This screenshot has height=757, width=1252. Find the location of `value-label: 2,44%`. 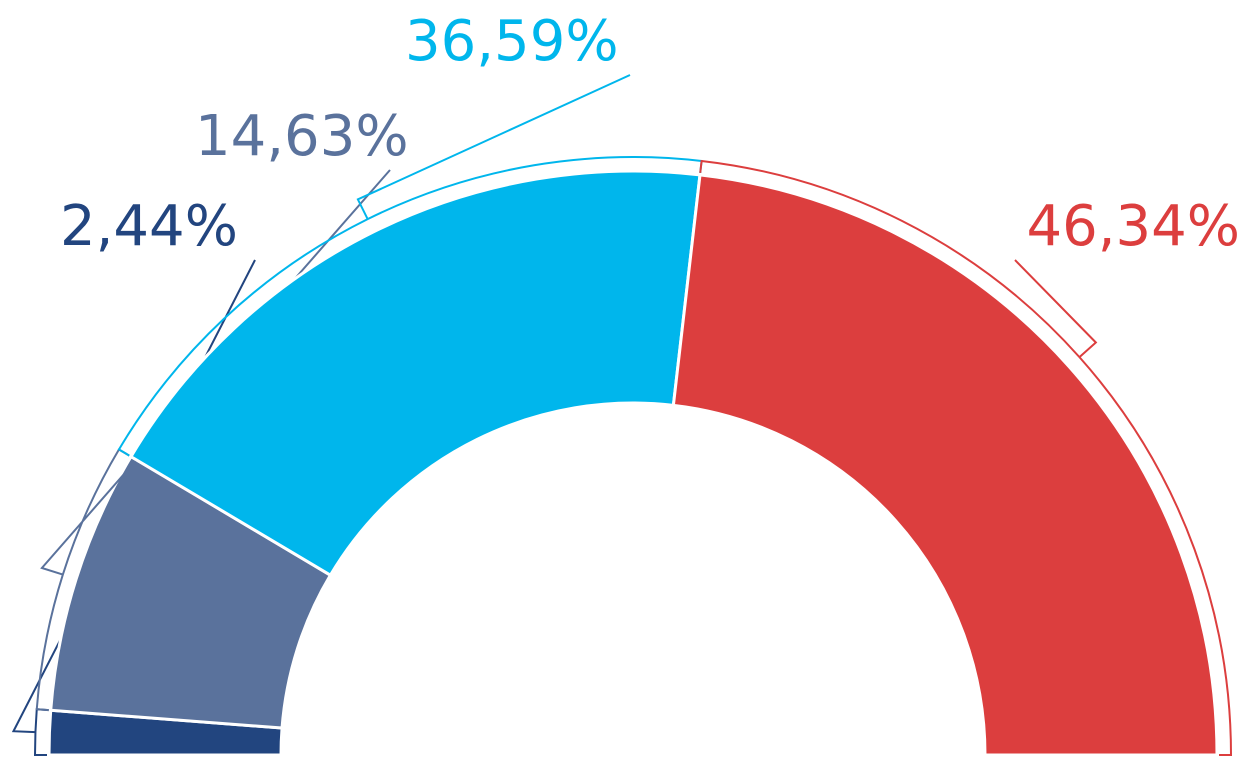

value-label: 2,44% is located at coordinates (149, 226).